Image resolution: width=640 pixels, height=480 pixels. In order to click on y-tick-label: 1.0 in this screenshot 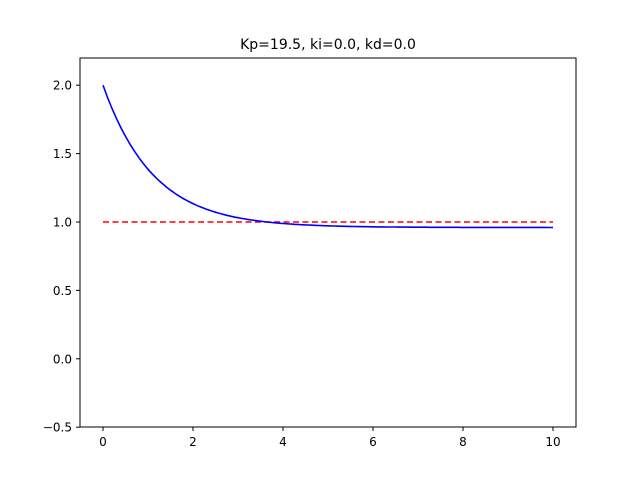, I will do `click(62, 223)`.